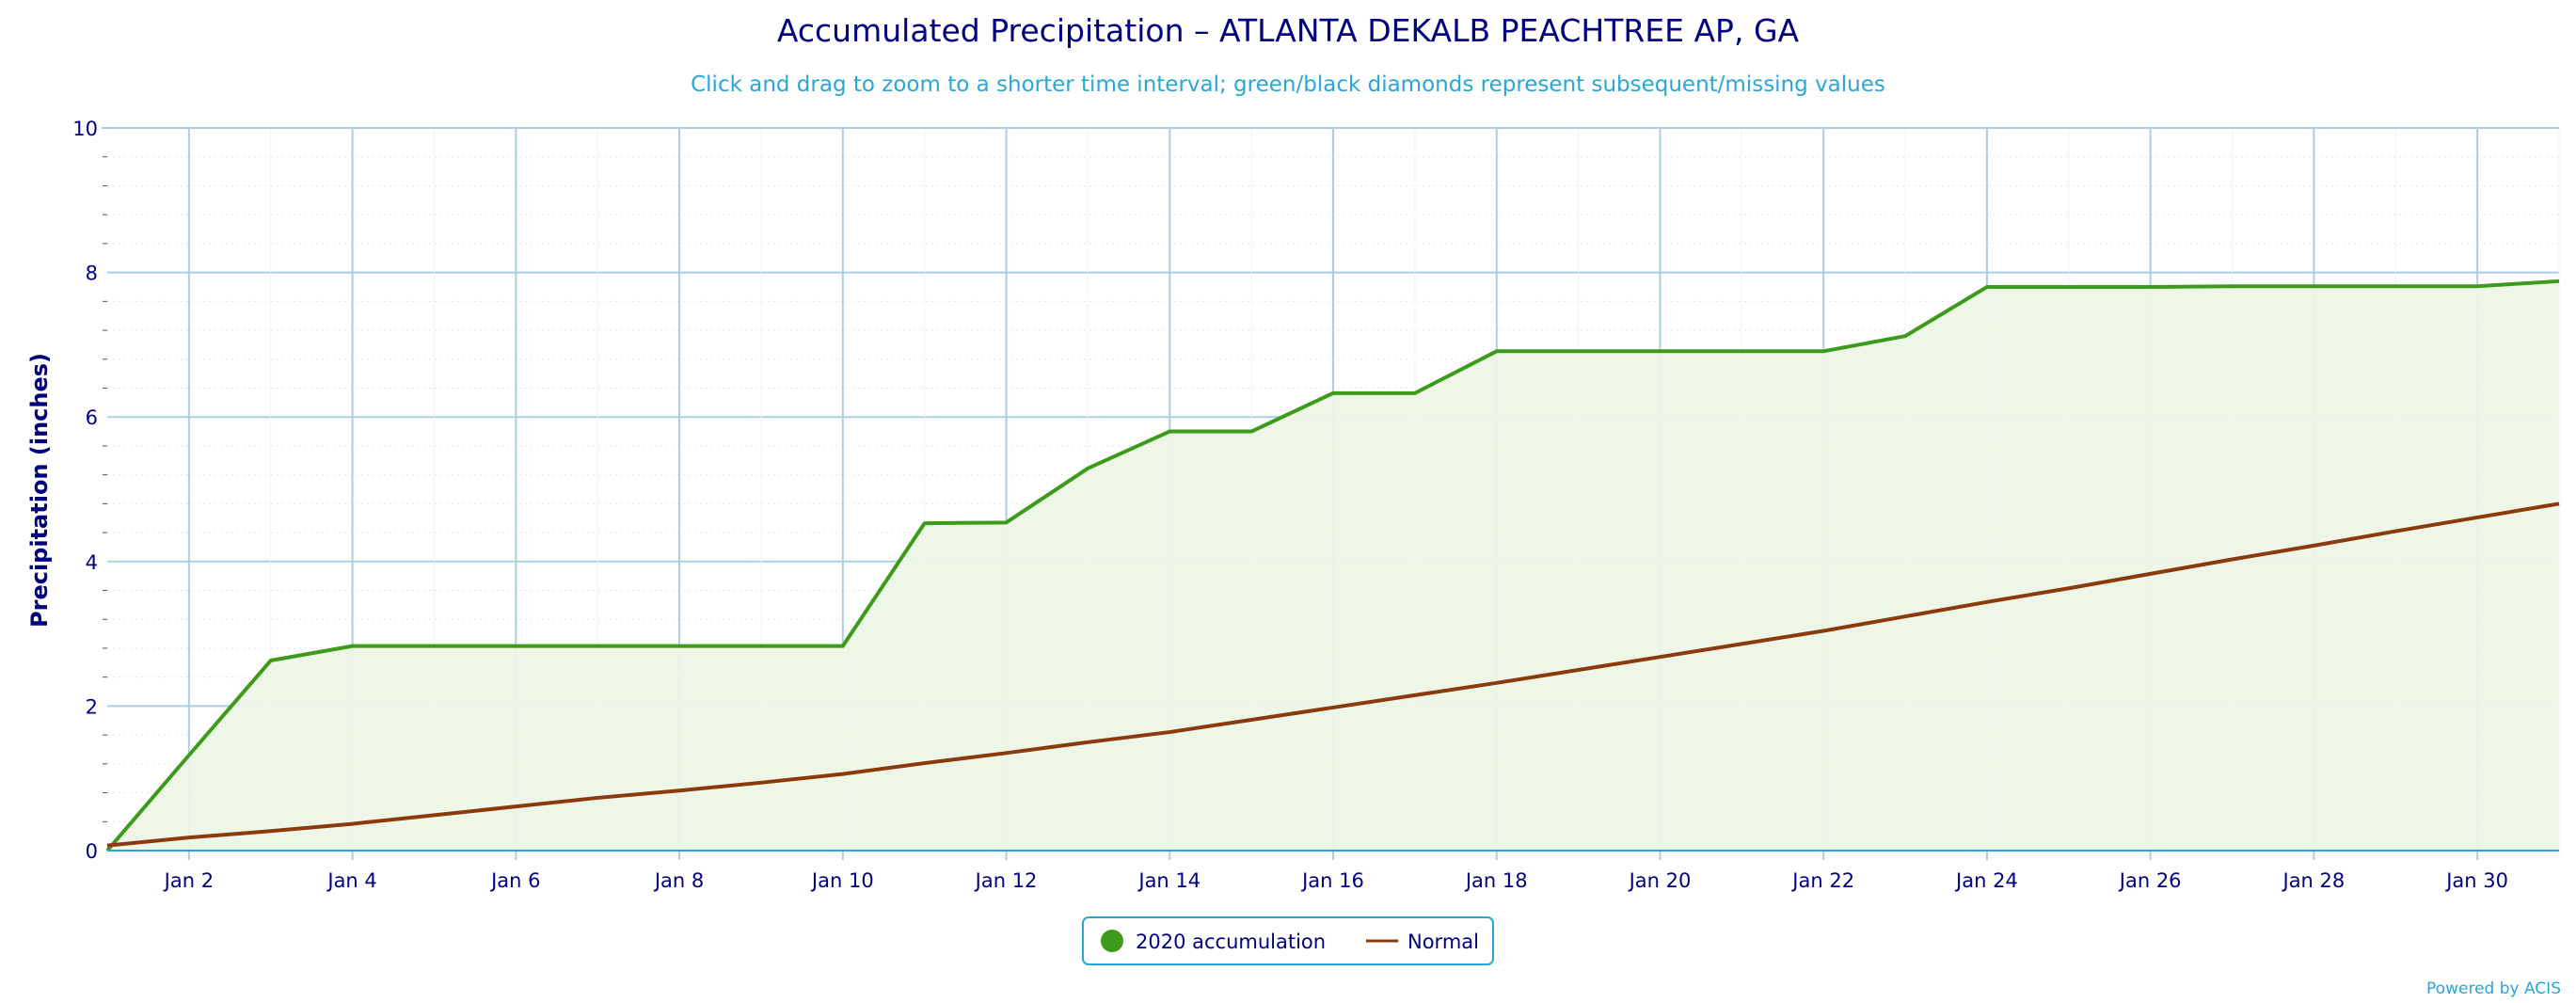 Image resolution: width=2576 pixels, height=1003 pixels. What do you see at coordinates (92, 706) in the screenshot?
I see `y-tick-label: 2` at bounding box center [92, 706].